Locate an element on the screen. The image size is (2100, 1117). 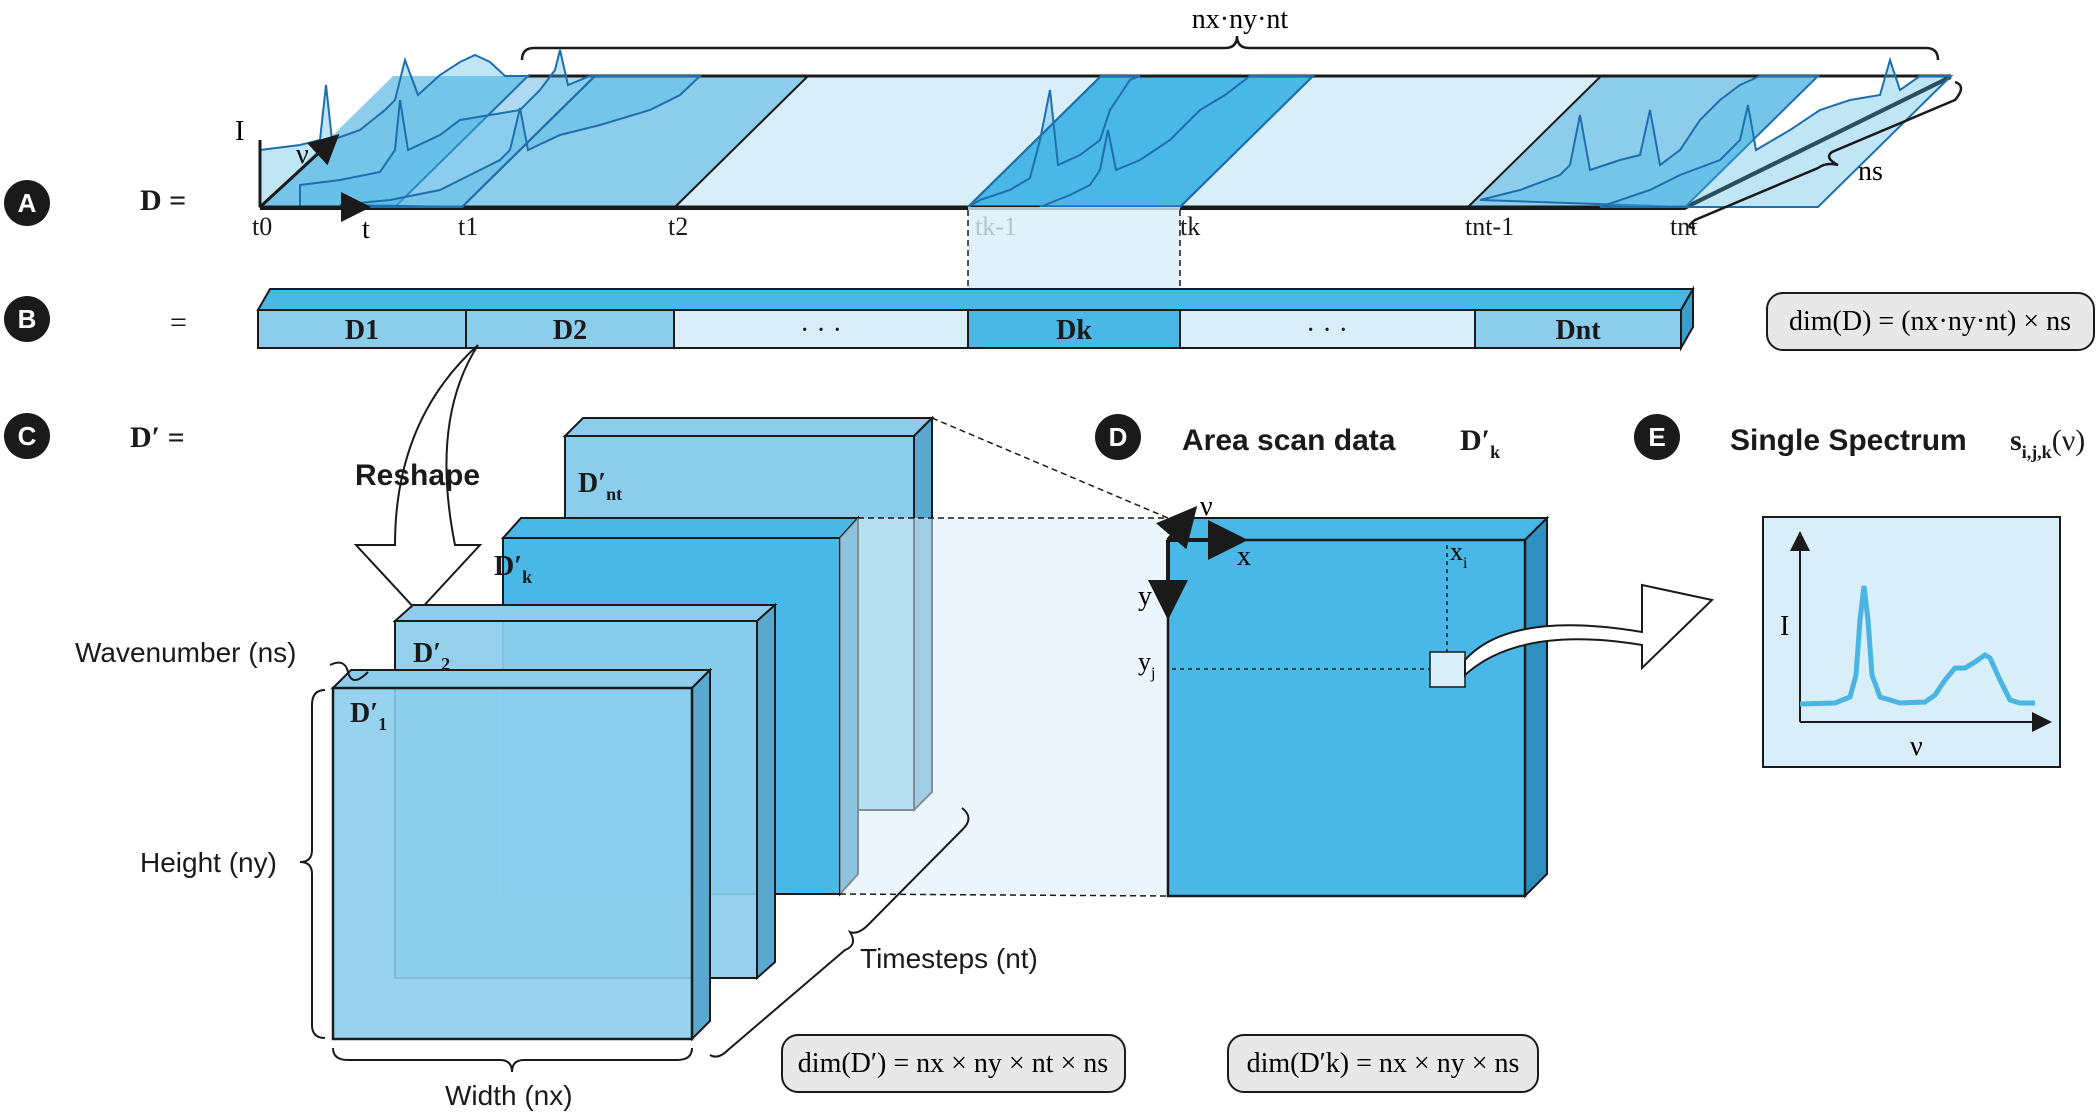
block-dots1 is located at coordinates (821, 329).